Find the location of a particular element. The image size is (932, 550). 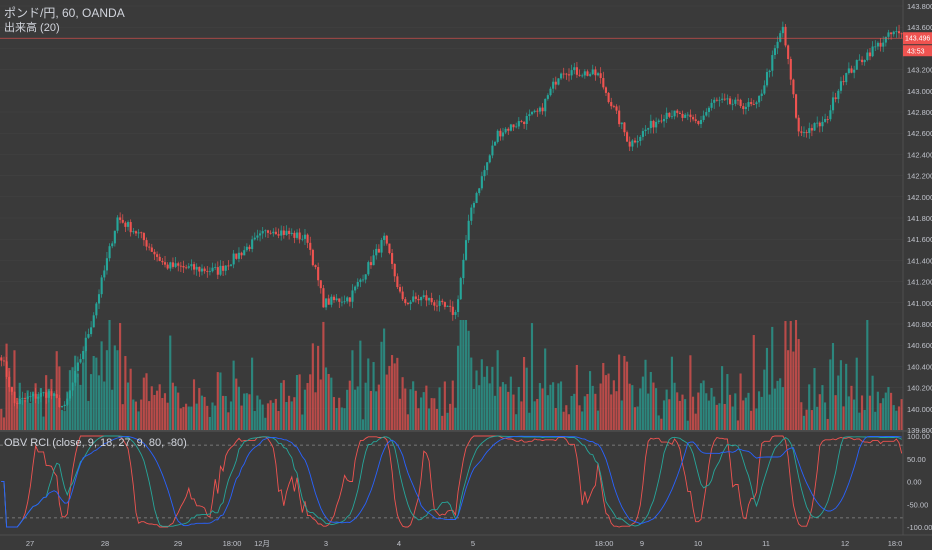

volume-indicator-label: 出来高 (20) is located at coordinates (32, 28).